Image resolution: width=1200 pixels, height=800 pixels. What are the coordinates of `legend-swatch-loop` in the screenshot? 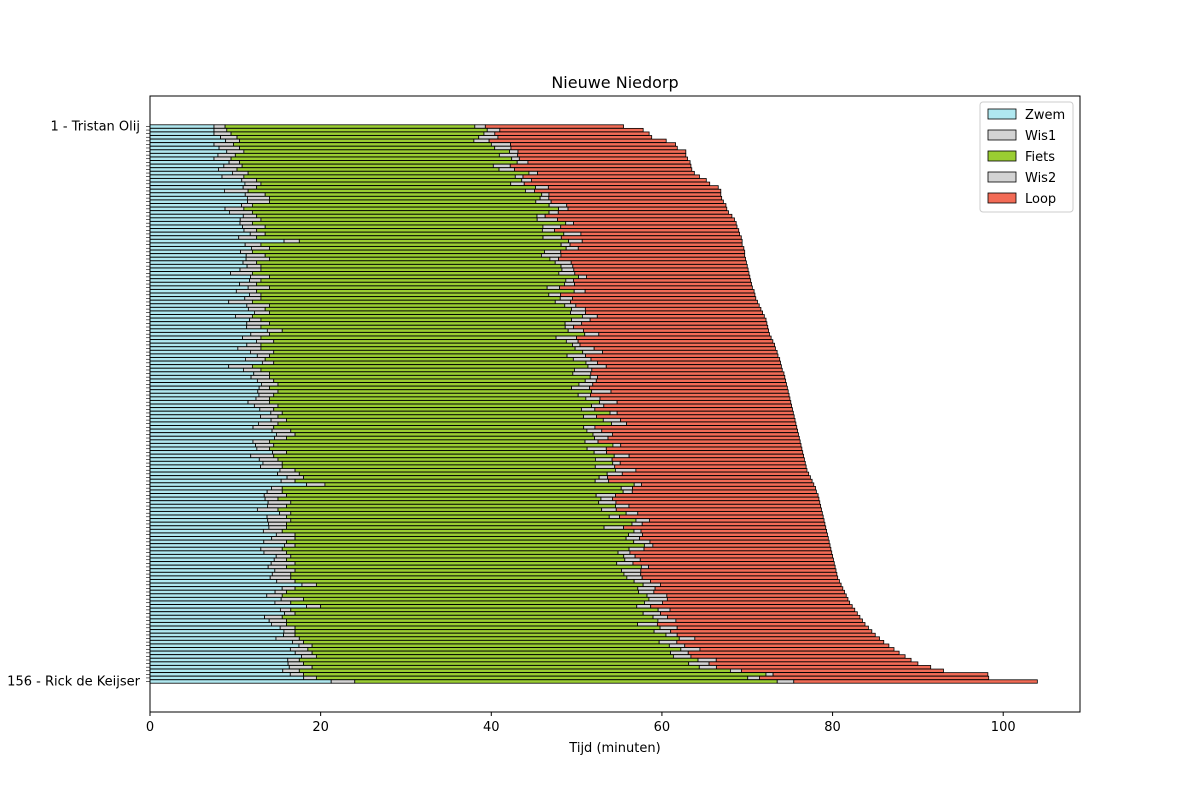 It's located at (1002, 198).